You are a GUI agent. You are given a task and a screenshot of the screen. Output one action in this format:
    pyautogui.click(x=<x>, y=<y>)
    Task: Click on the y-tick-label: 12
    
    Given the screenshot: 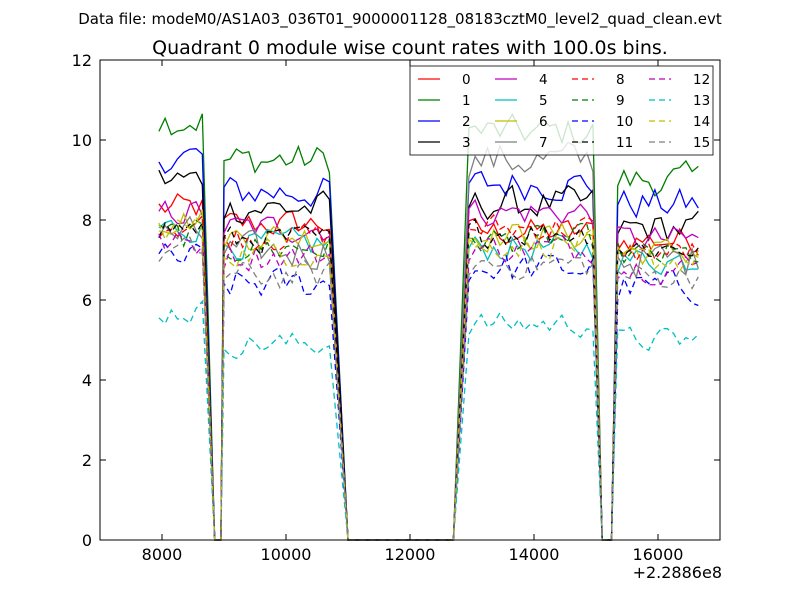 What is the action you would take?
    pyautogui.click(x=82, y=60)
    